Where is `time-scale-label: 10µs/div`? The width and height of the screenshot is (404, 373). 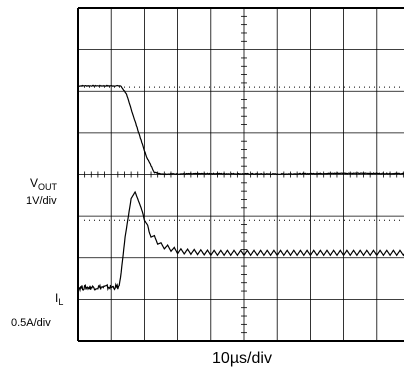 time-scale-label: 10µs/div is located at coordinates (242, 358).